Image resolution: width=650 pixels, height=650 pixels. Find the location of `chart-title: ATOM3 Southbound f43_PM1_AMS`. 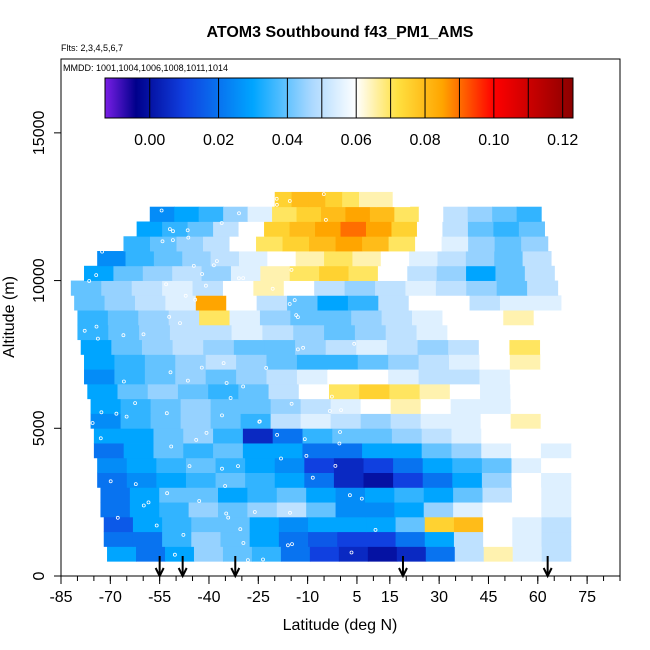

chart-title: ATOM3 Southbound f43_PM1_AMS is located at coordinates (340, 32).